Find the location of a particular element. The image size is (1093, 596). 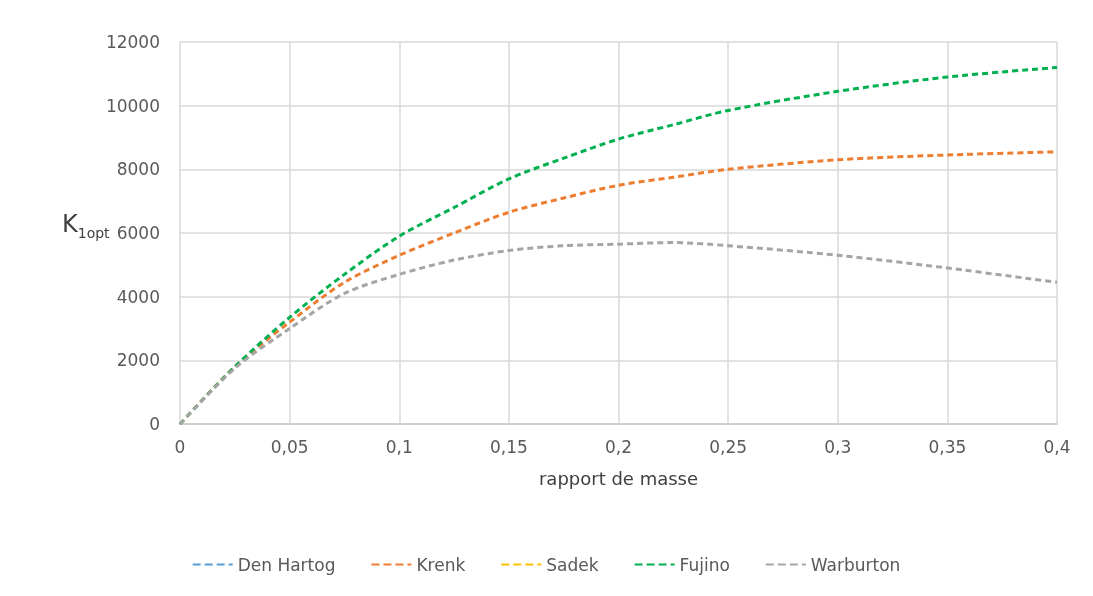

x-tick-label: 0,1 is located at coordinates (399, 446).